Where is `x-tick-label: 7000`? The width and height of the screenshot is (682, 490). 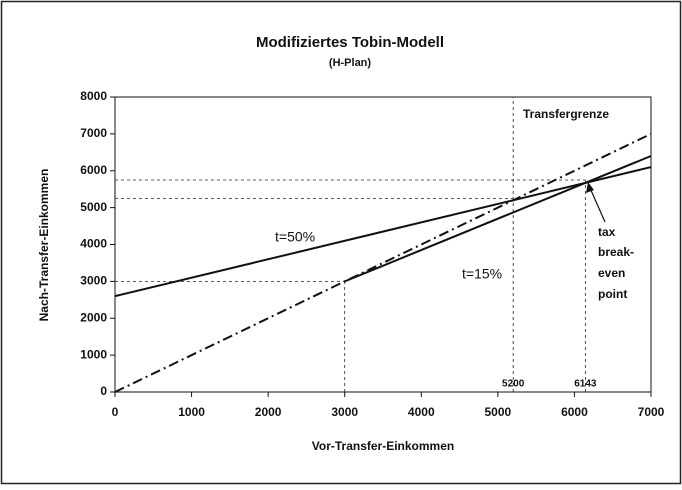
x-tick-label: 7000 is located at coordinates (651, 412).